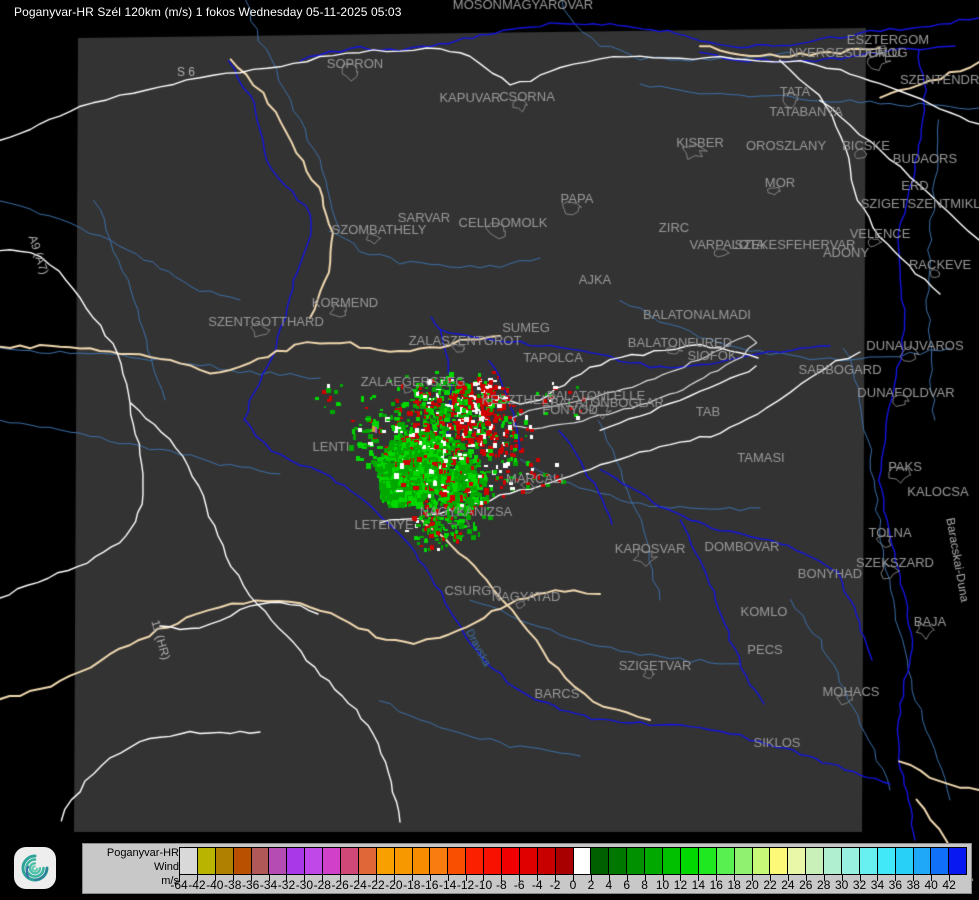 The width and height of the screenshot is (979, 900). I want to click on spiral-storm-logo-icon, so click(35, 868).